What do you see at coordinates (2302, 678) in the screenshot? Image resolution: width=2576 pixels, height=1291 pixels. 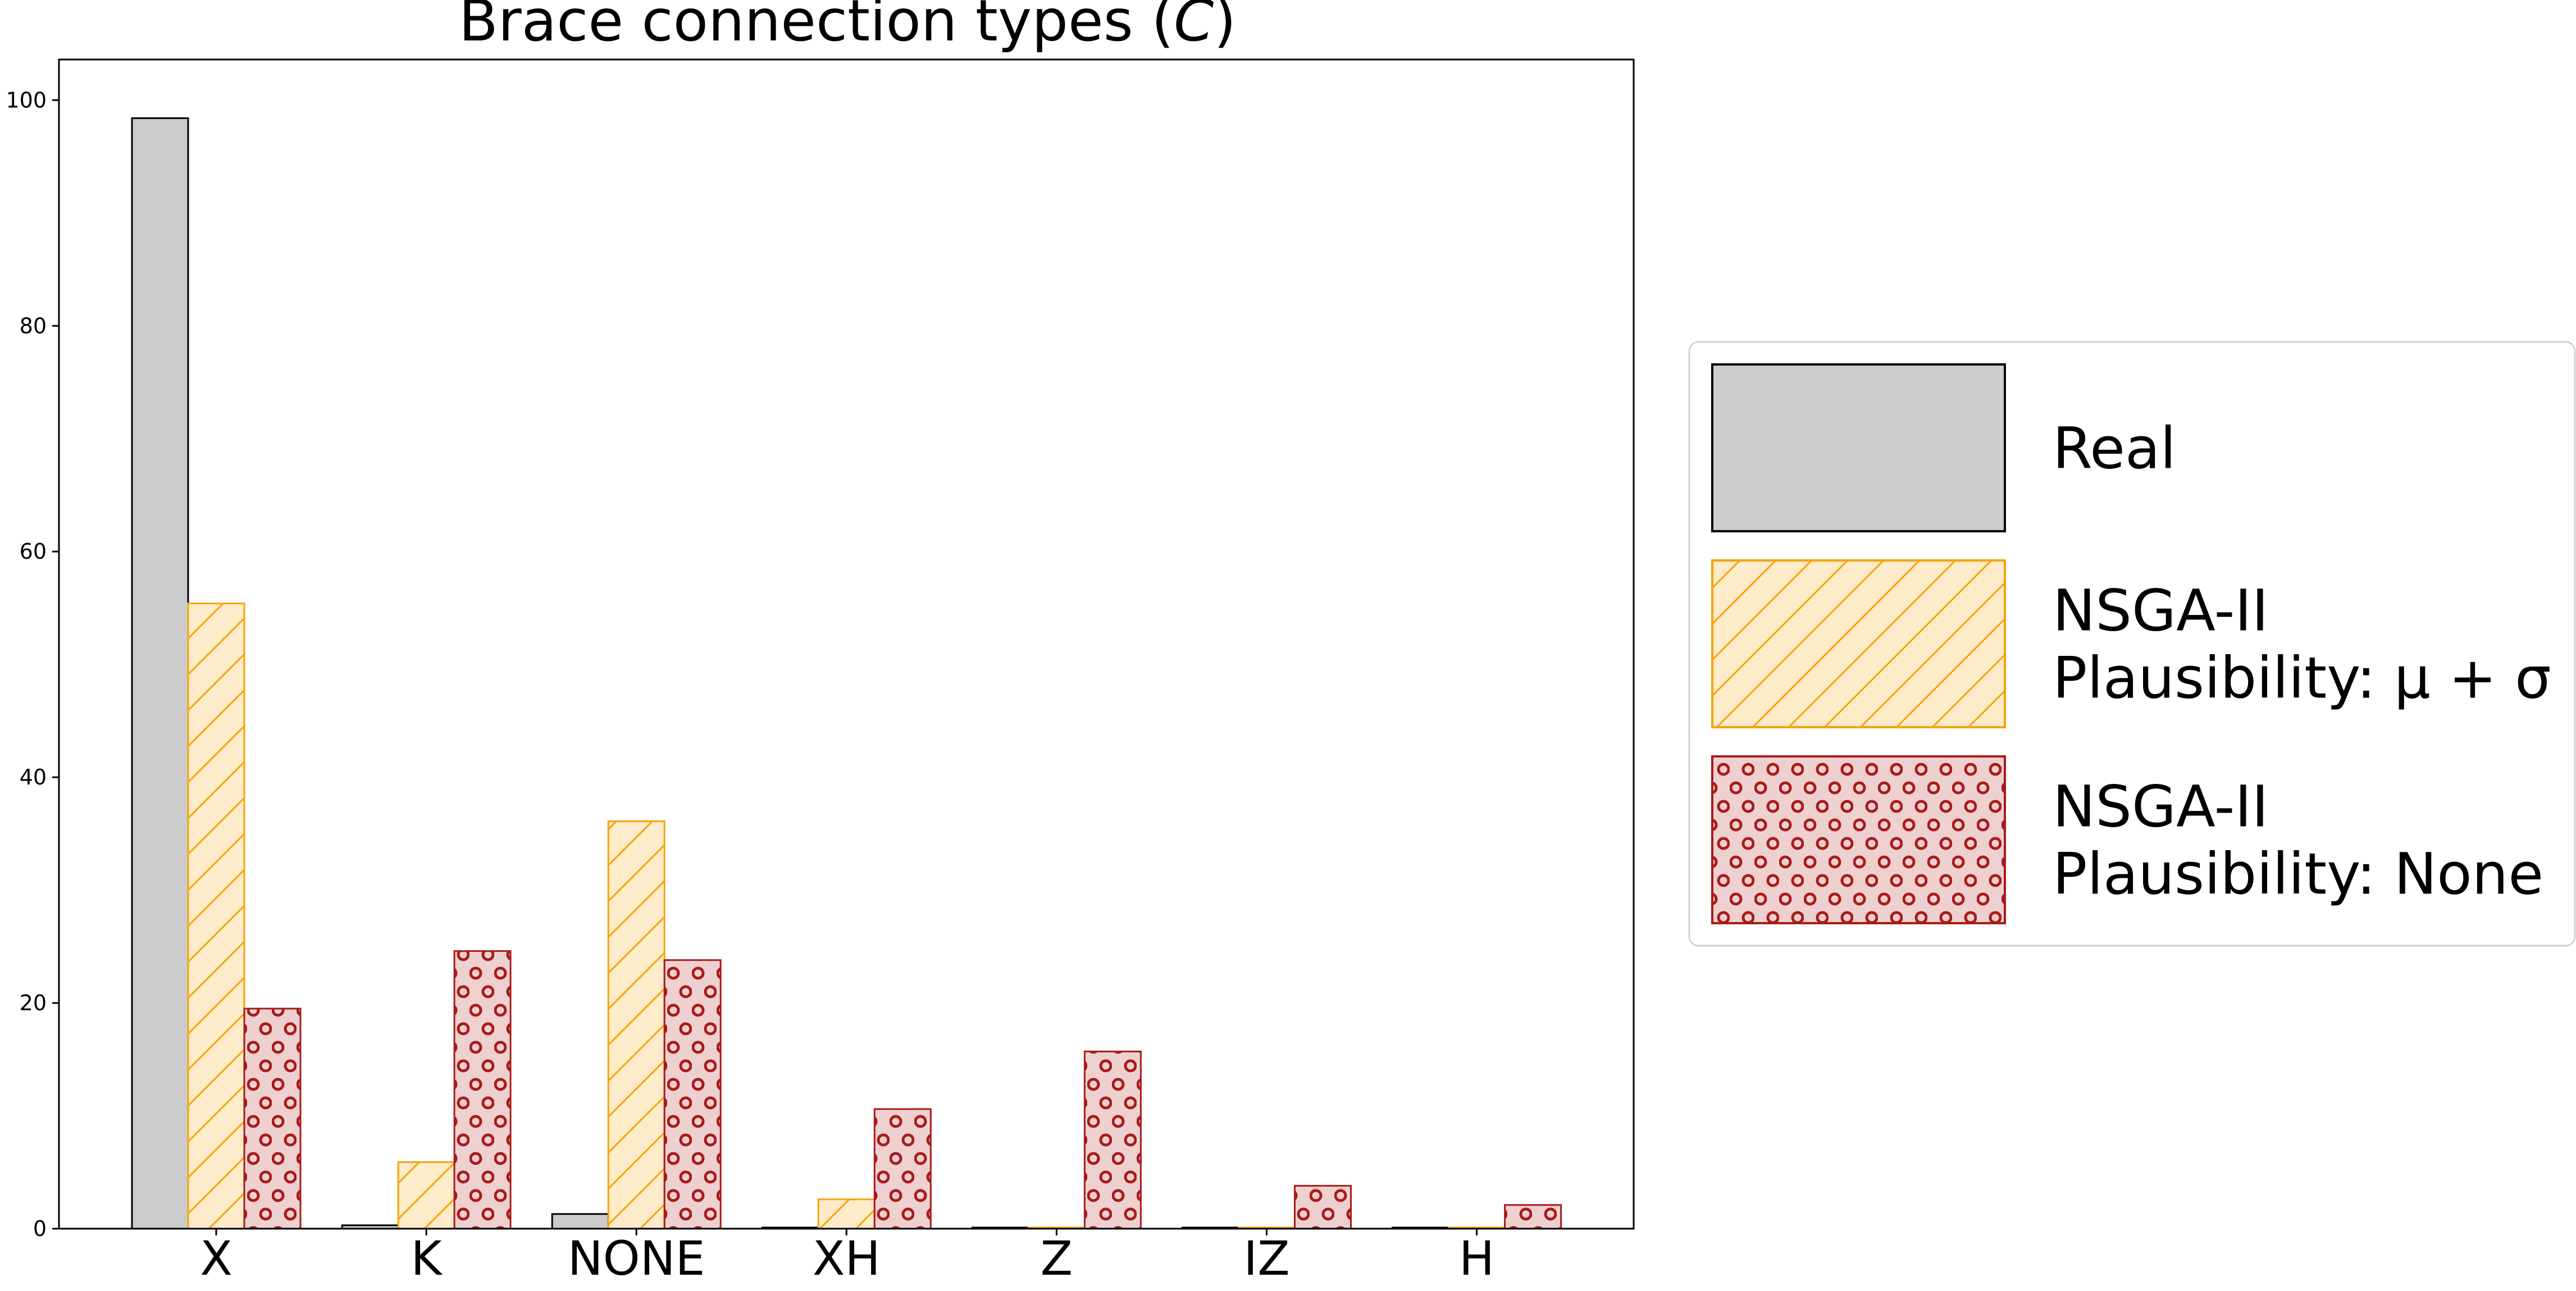 I see `legend-label: Plausibility: μ + σ` at bounding box center [2302, 678].